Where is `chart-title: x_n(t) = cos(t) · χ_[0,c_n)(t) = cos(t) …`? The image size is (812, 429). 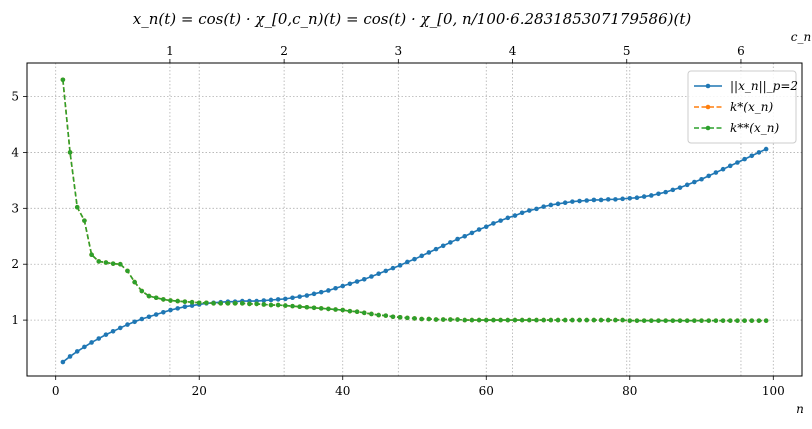 chart-title: x_n(t) = cos(t) · χ_[0,c_n)(t) = cos(t) … is located at coordinates (412, 19).